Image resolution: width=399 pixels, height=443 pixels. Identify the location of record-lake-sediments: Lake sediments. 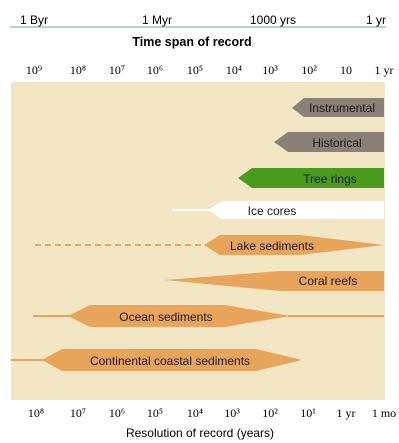
(209, 245).